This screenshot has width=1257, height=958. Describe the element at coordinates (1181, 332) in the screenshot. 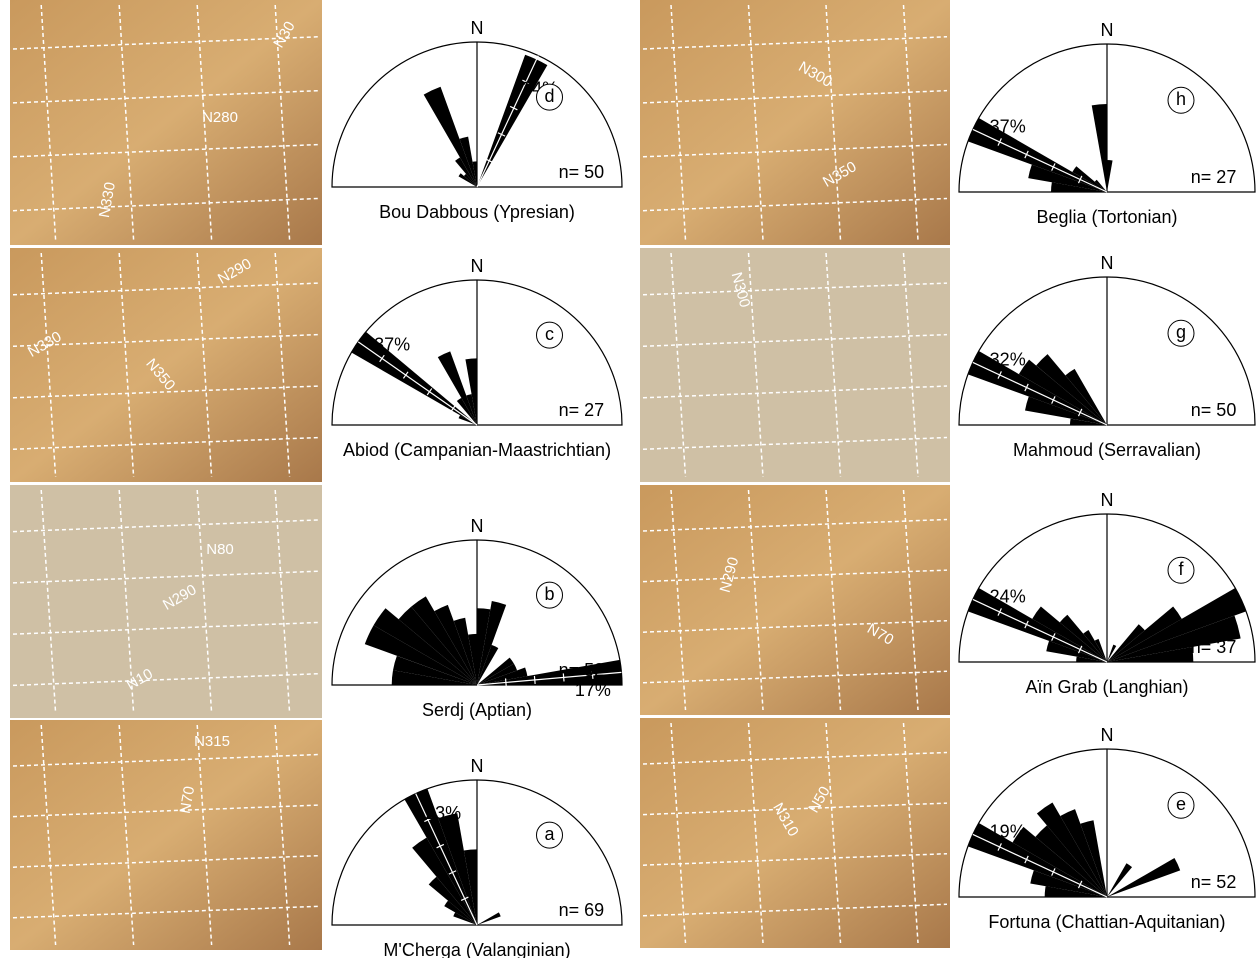

I see `panel-letter: g` at that location.